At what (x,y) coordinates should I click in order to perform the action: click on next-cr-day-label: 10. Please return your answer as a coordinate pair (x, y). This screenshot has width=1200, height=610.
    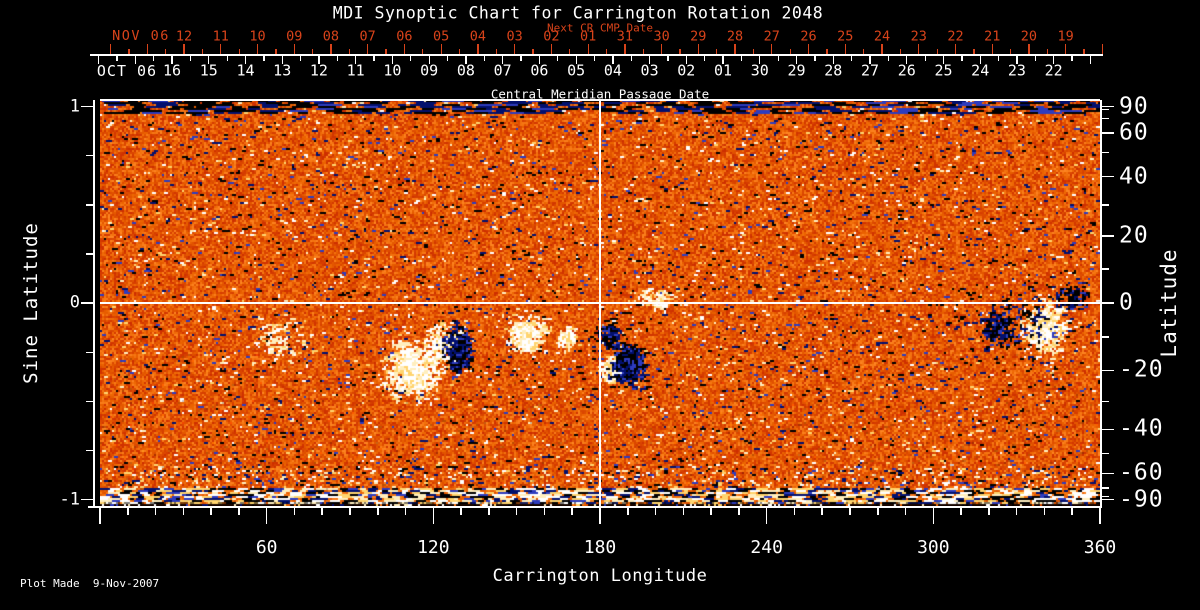
    Looking at the image, I should click on (257, 36).